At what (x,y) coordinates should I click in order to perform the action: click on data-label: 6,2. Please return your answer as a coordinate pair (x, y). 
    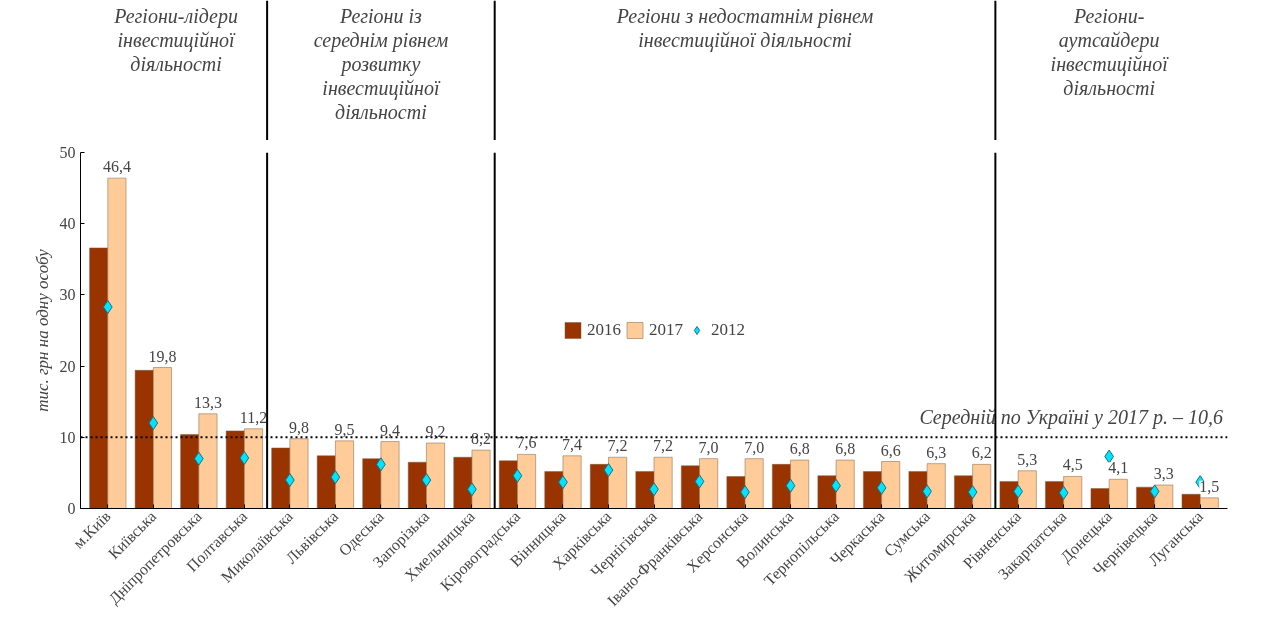
    Looking at the image, I should click on (981, 453).